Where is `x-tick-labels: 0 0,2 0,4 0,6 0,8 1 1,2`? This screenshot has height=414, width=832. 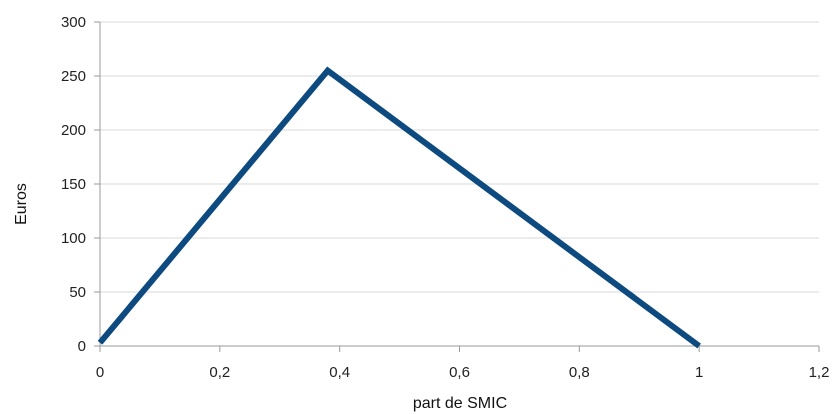
x-tick-labels: 0 0,2 0,4 0,6 0,8 1 1,2 is located at coordinates (463, 372).